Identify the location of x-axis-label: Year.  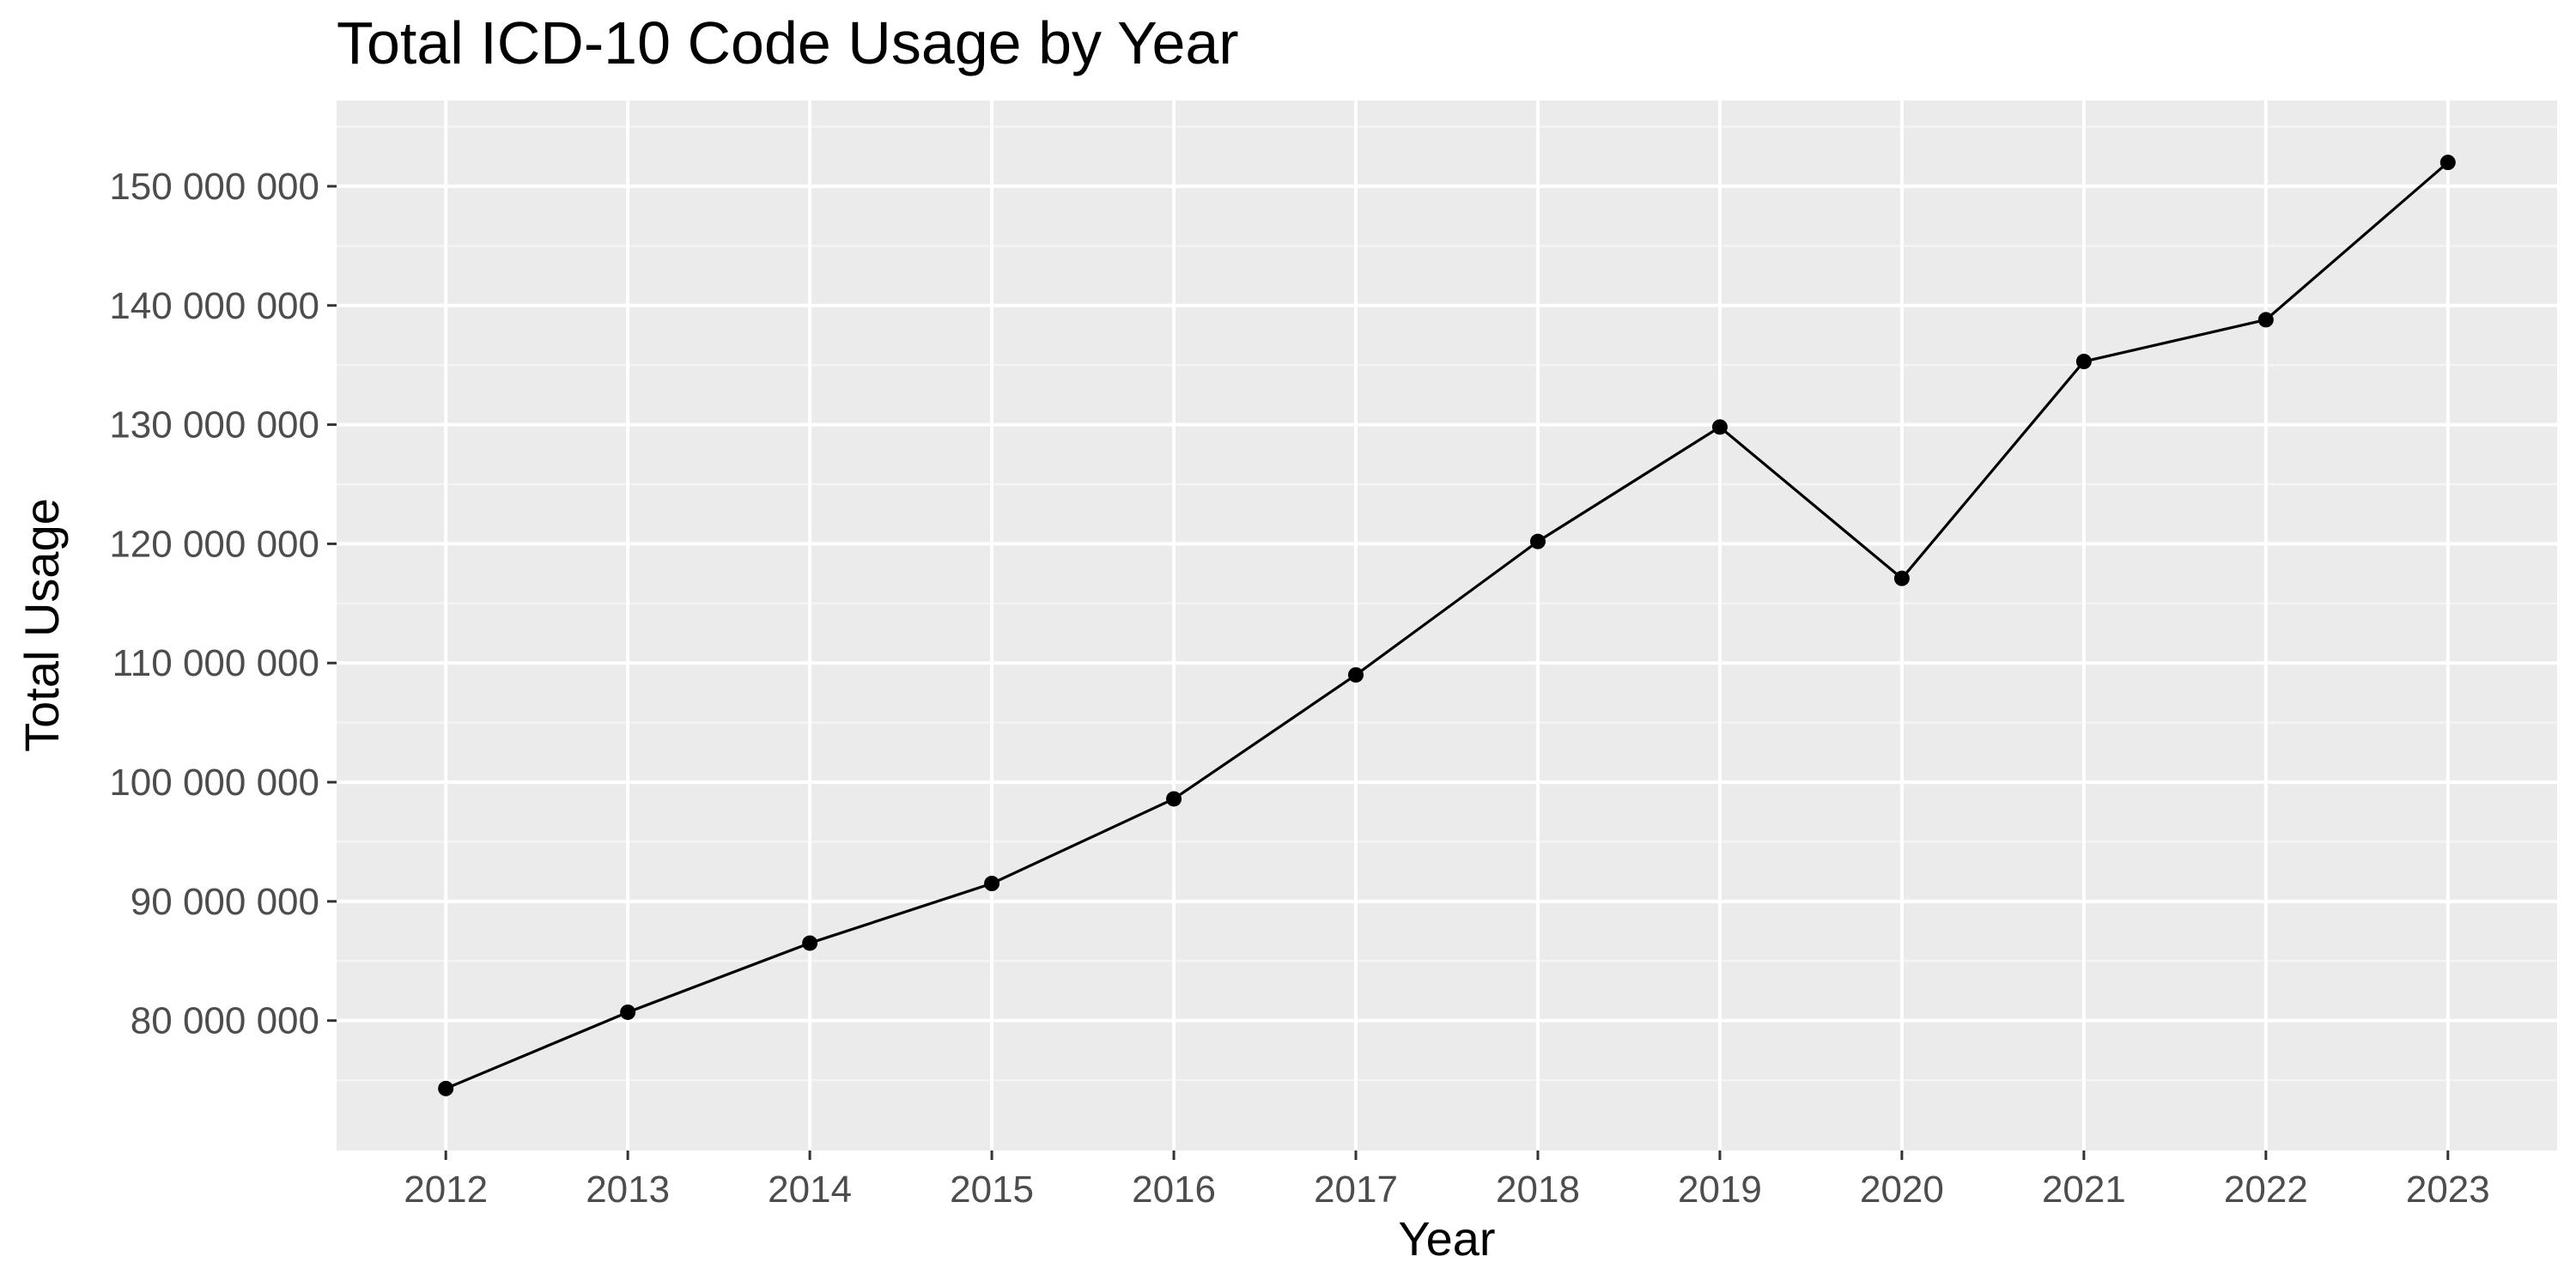
(1447, 1238).